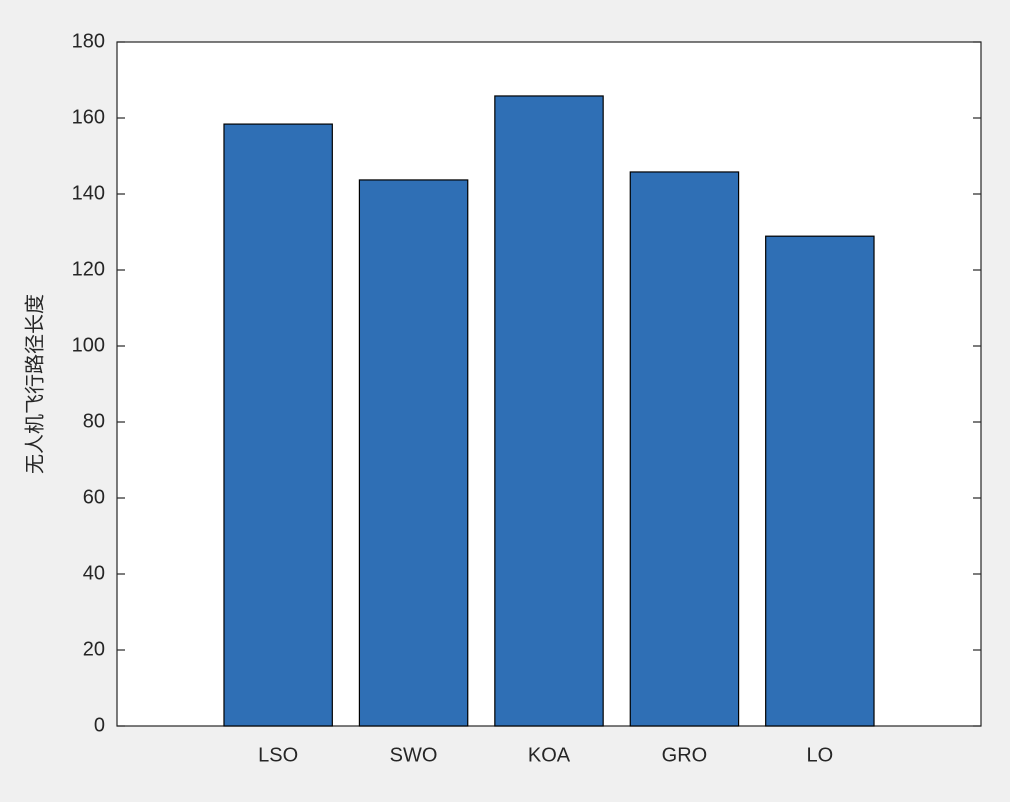  Describe the element at coordinates (99, 725) in the screenshot. I see `y-tick-label: 0` at that location.